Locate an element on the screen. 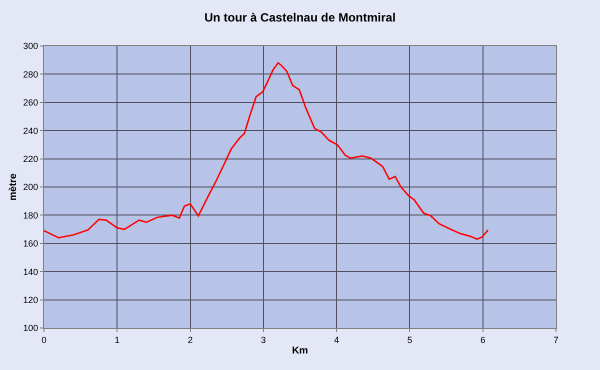 This screenshot has width=600, height=370. y-tick-label: 220 is located at coordinates (30, 159).